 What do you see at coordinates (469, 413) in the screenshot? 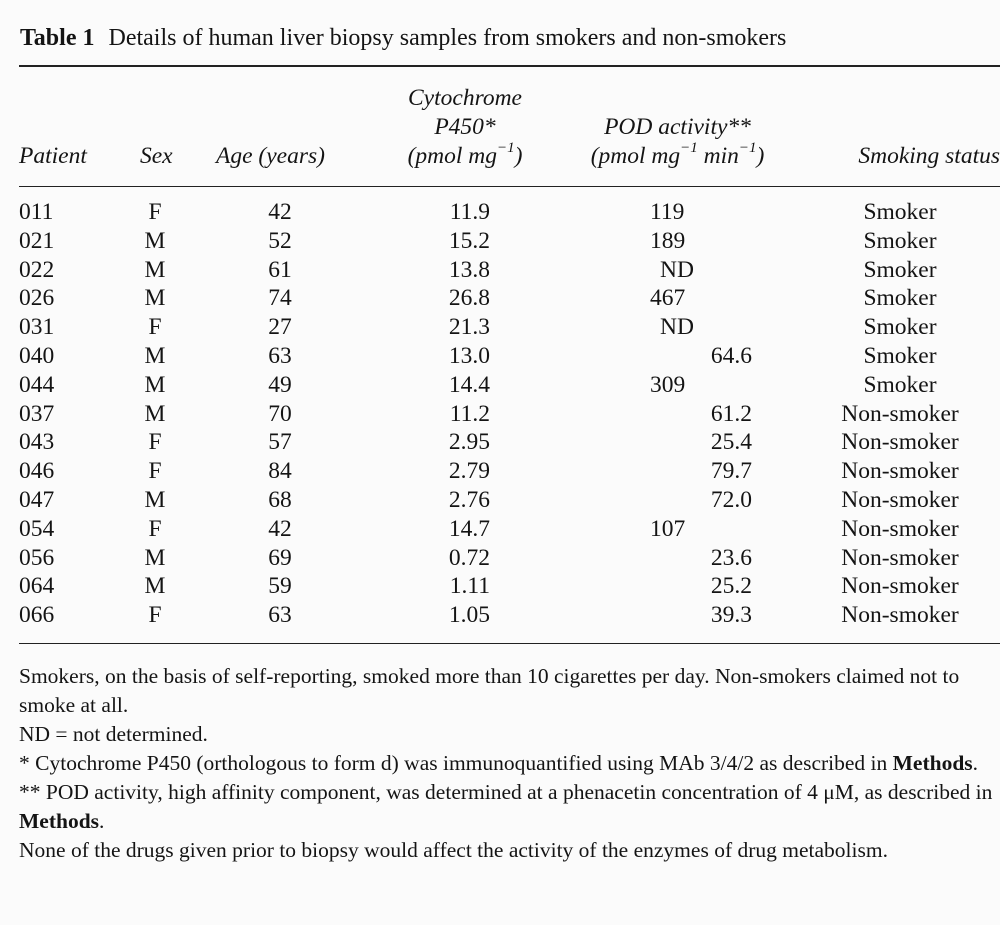
I see `cell-cytochrome: 11.2` at bounding box center [469, 413].